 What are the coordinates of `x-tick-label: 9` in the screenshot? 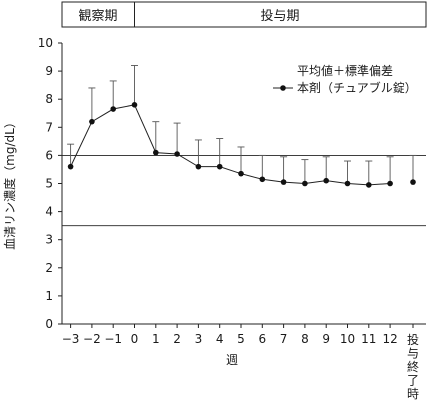 It's located at (326, 339).